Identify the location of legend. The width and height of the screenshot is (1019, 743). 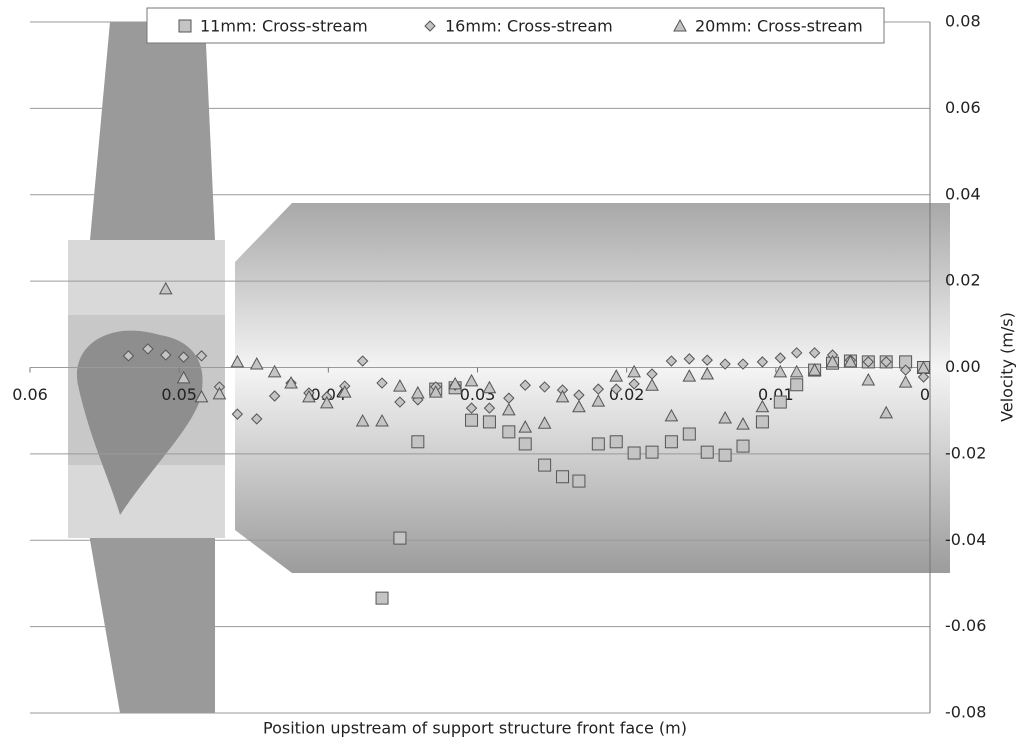
(515, 25).